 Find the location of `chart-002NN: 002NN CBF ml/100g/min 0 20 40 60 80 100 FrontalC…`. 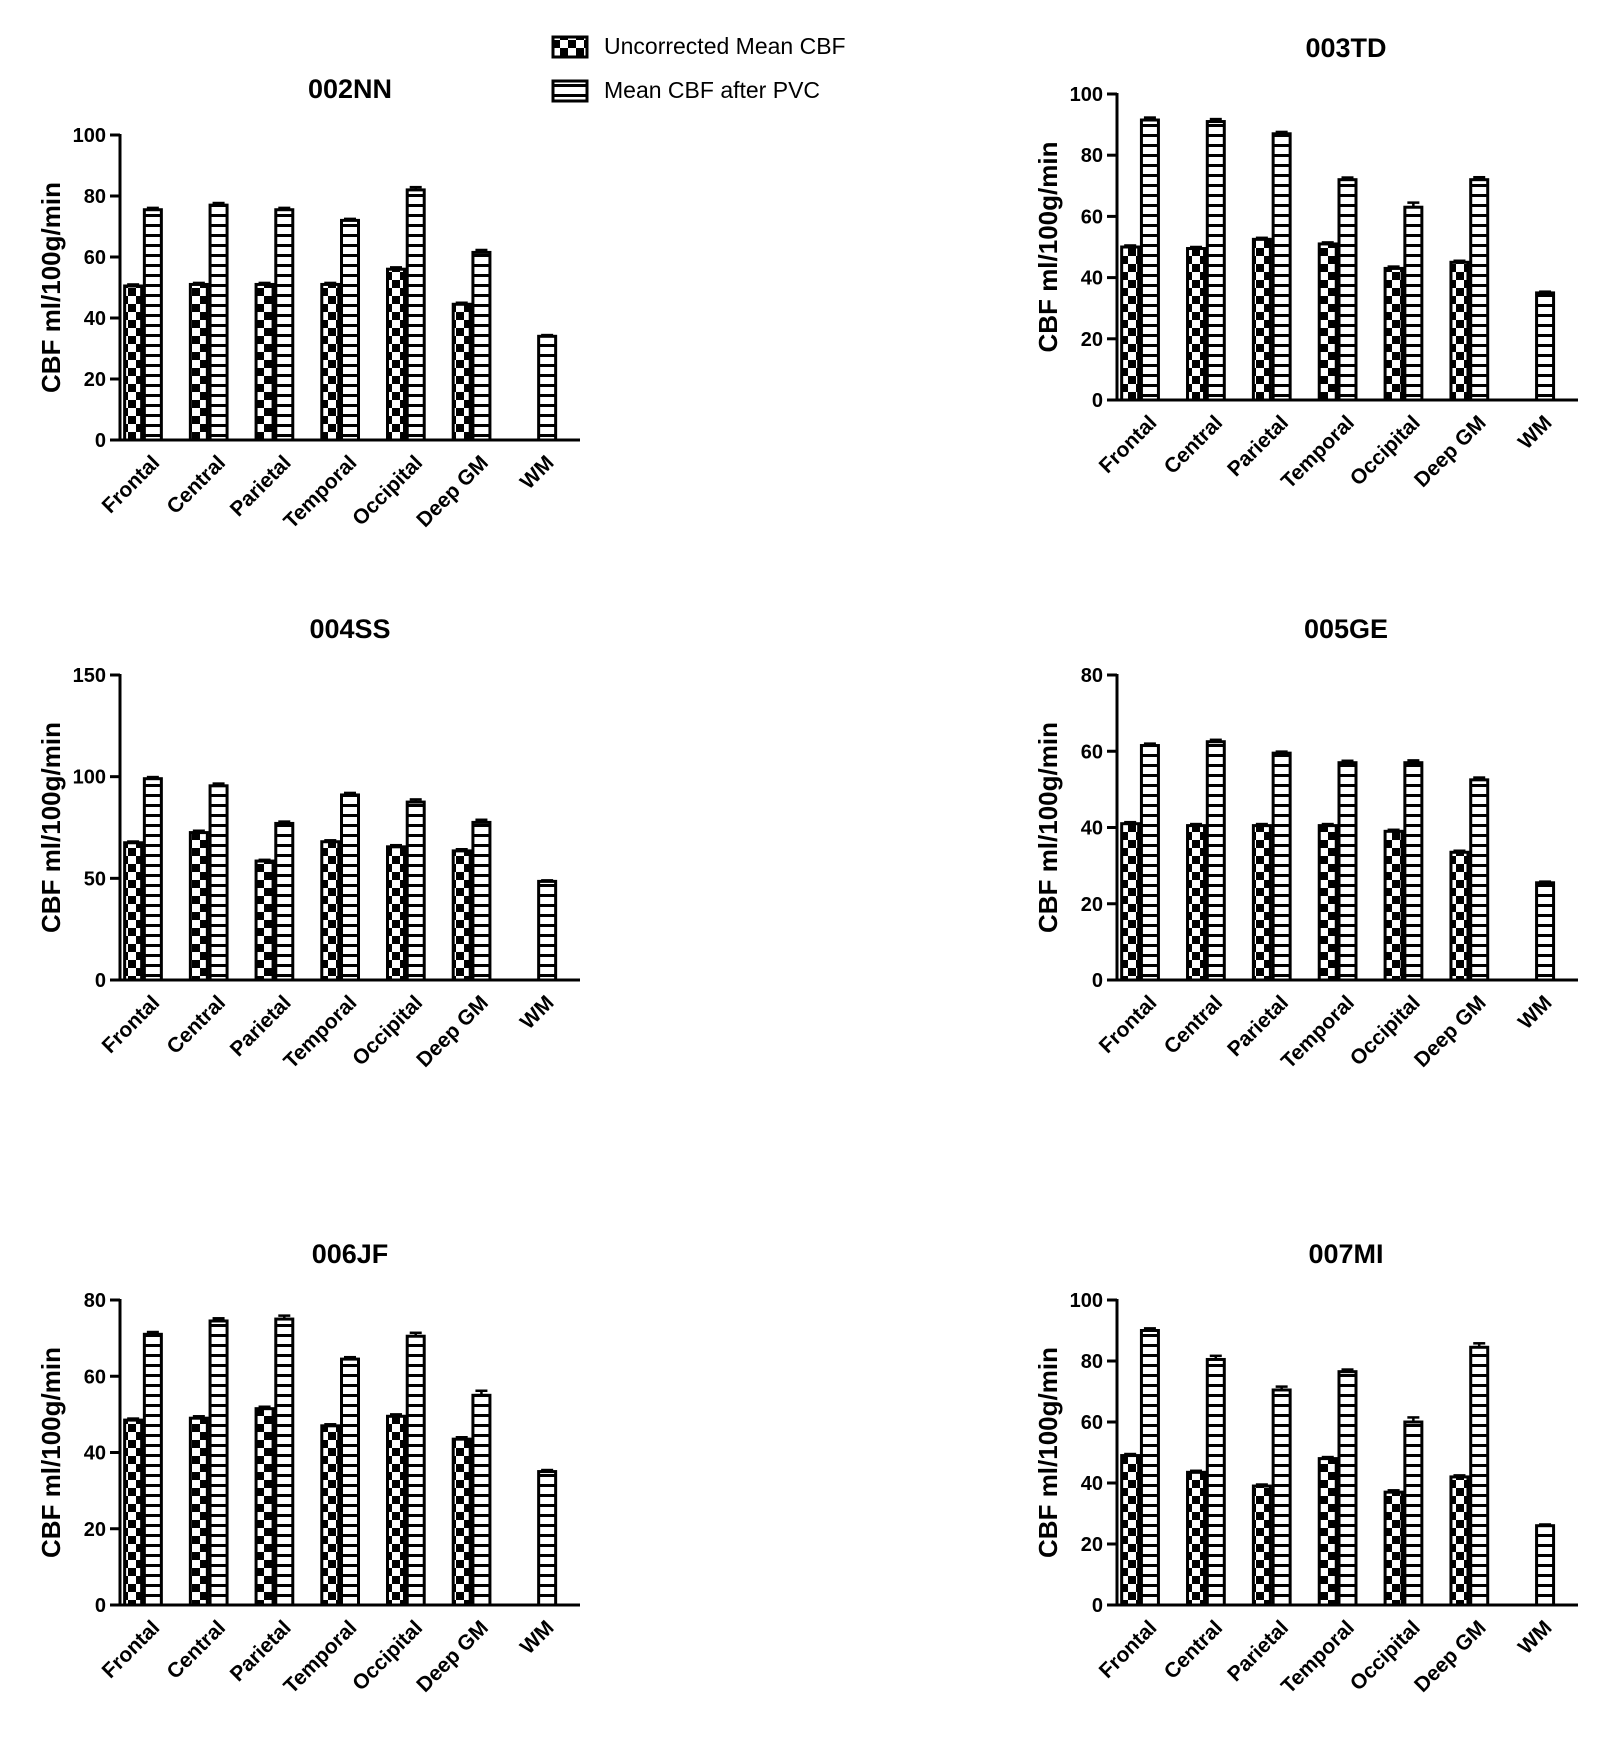

chart-002NN: 002NN CBF ml/100g/min 0 20 40 60 80 100 FrontalC… is located at coordinates (308, 303).